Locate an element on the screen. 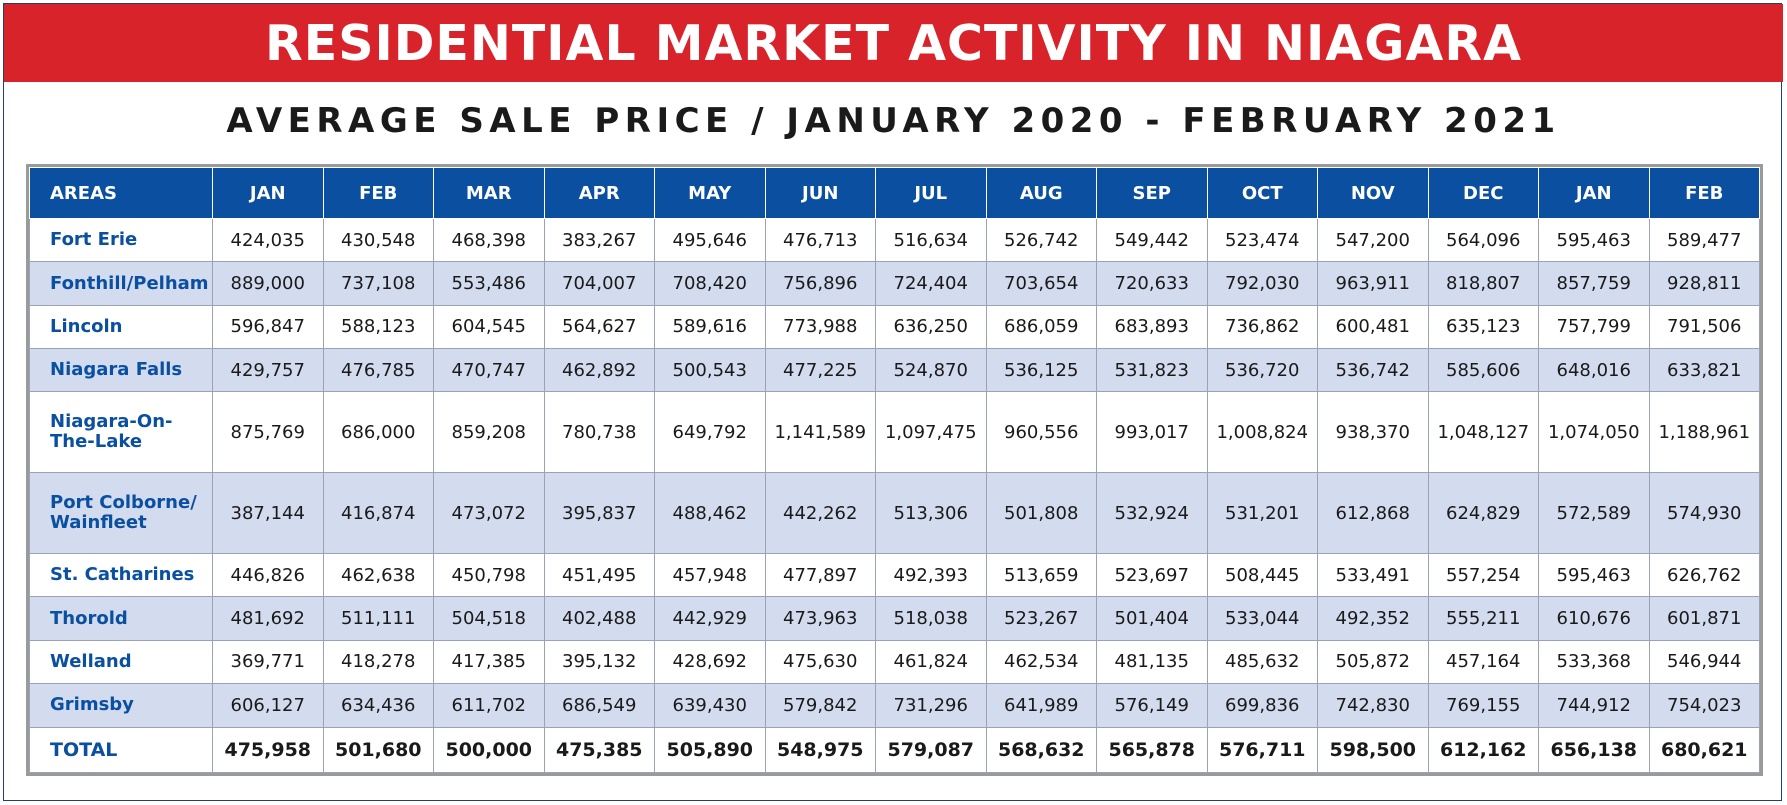 The width and height of the screenshot is (1787, 805). price-cell: 633,821 is located at coordinates (1704, 370).